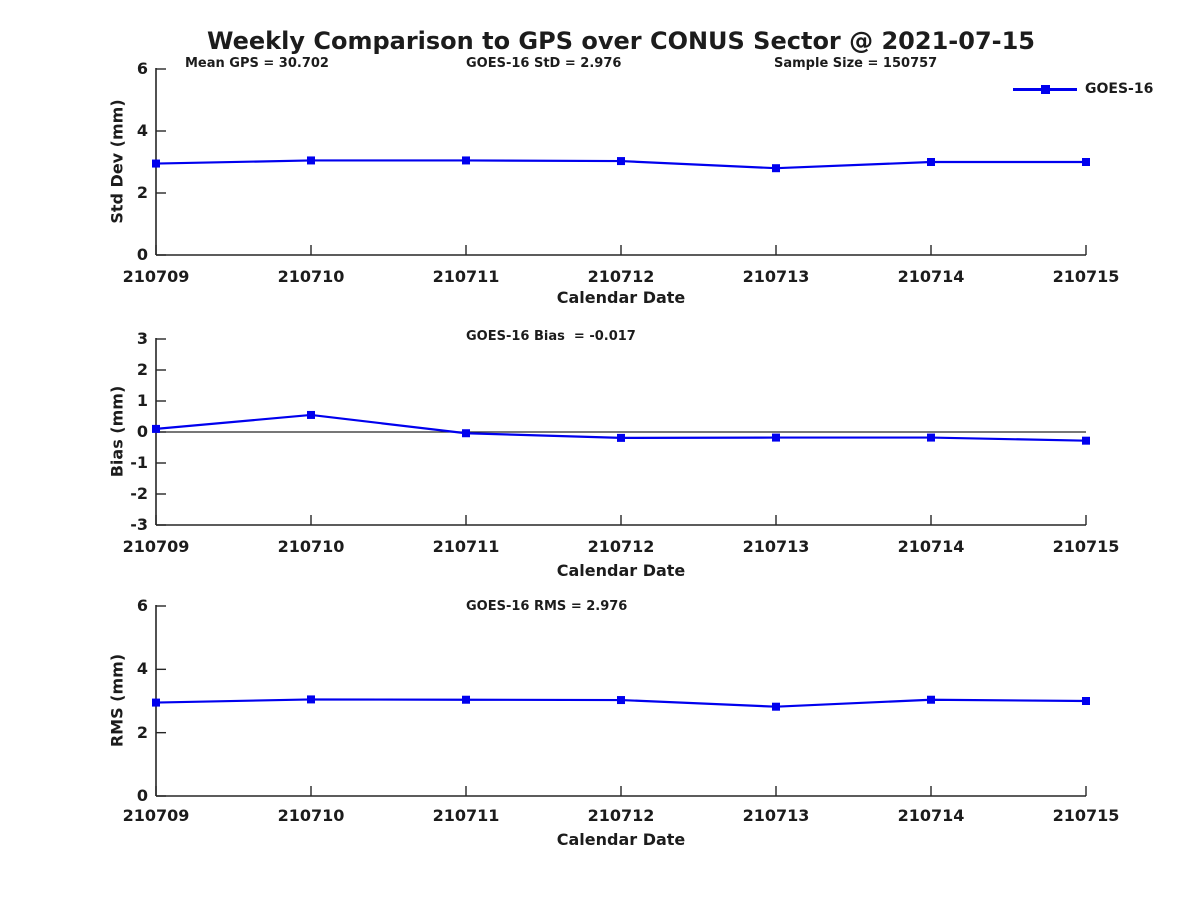 Image resolution: width=1200 pixels, height=900 pixels. Describe the element at coordinates (621, 297) in the screenshot. I see `x-axis-label-1: Calendar Date` at that location.